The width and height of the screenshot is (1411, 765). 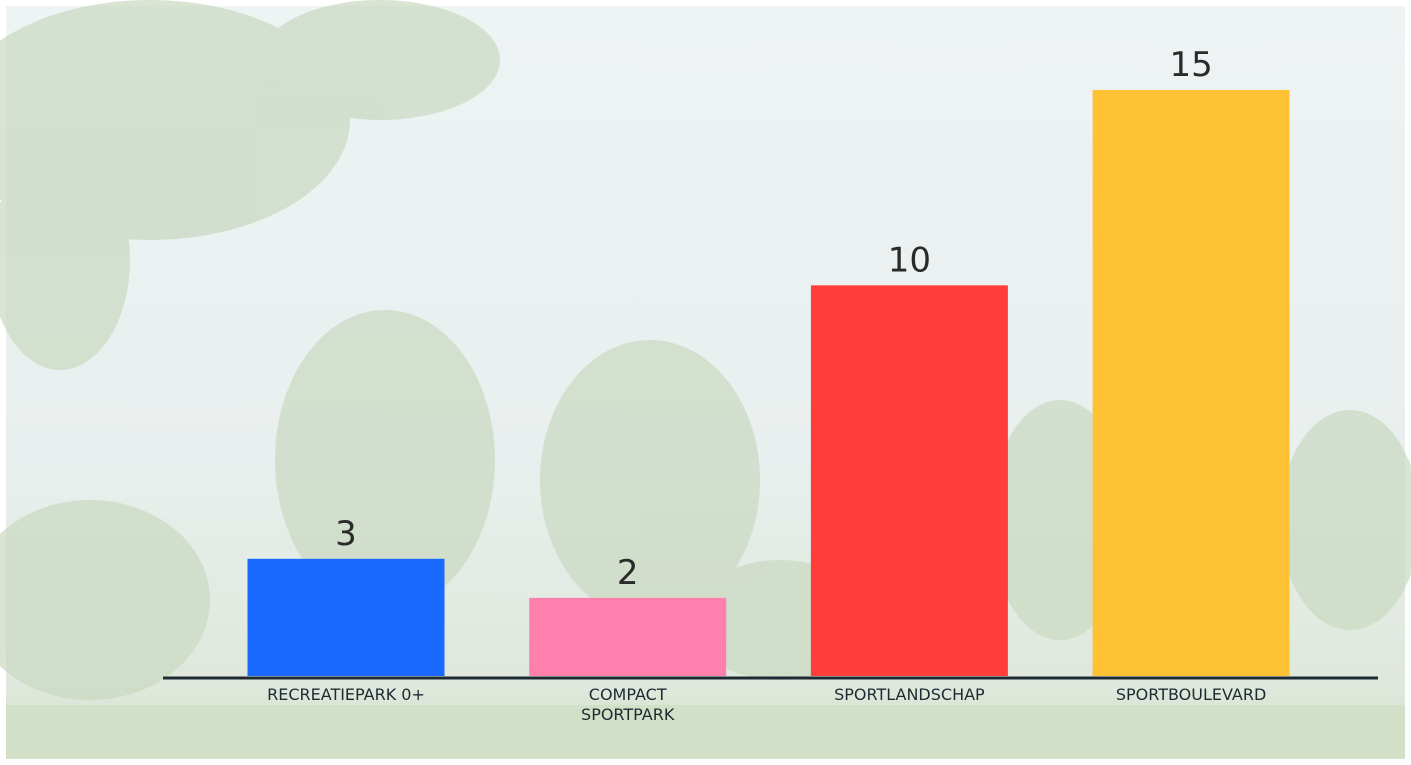 What do you see at coordinates (1190, 65) in the screenshot?
I see `value-label: 15` at bounding box center [1190, 65].